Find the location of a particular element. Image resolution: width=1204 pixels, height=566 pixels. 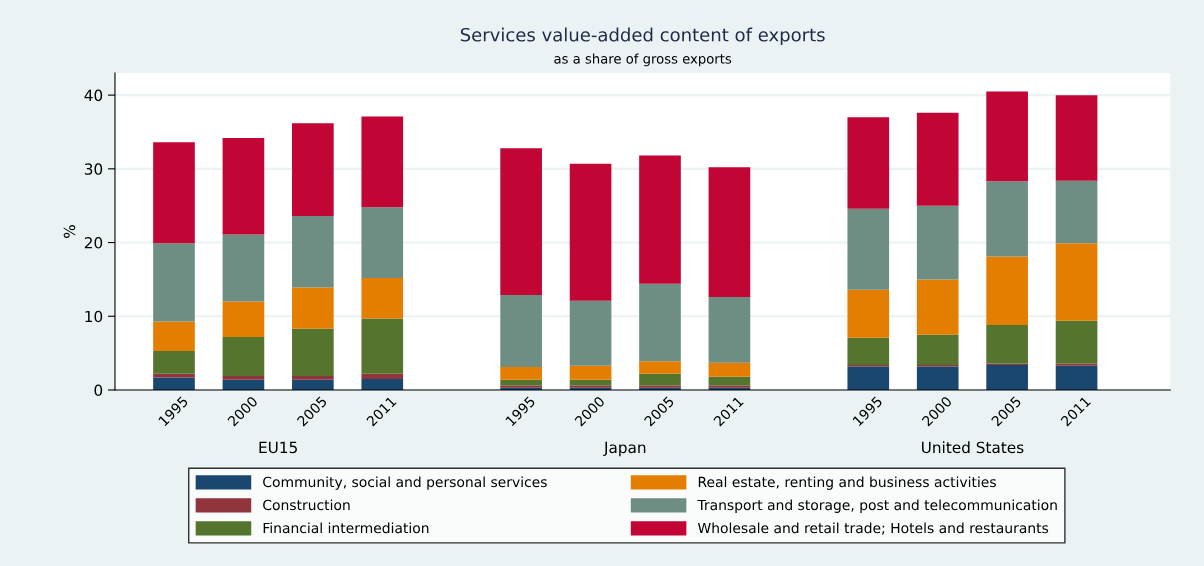

legend-label: Construction is located at coordinates (306, 505).